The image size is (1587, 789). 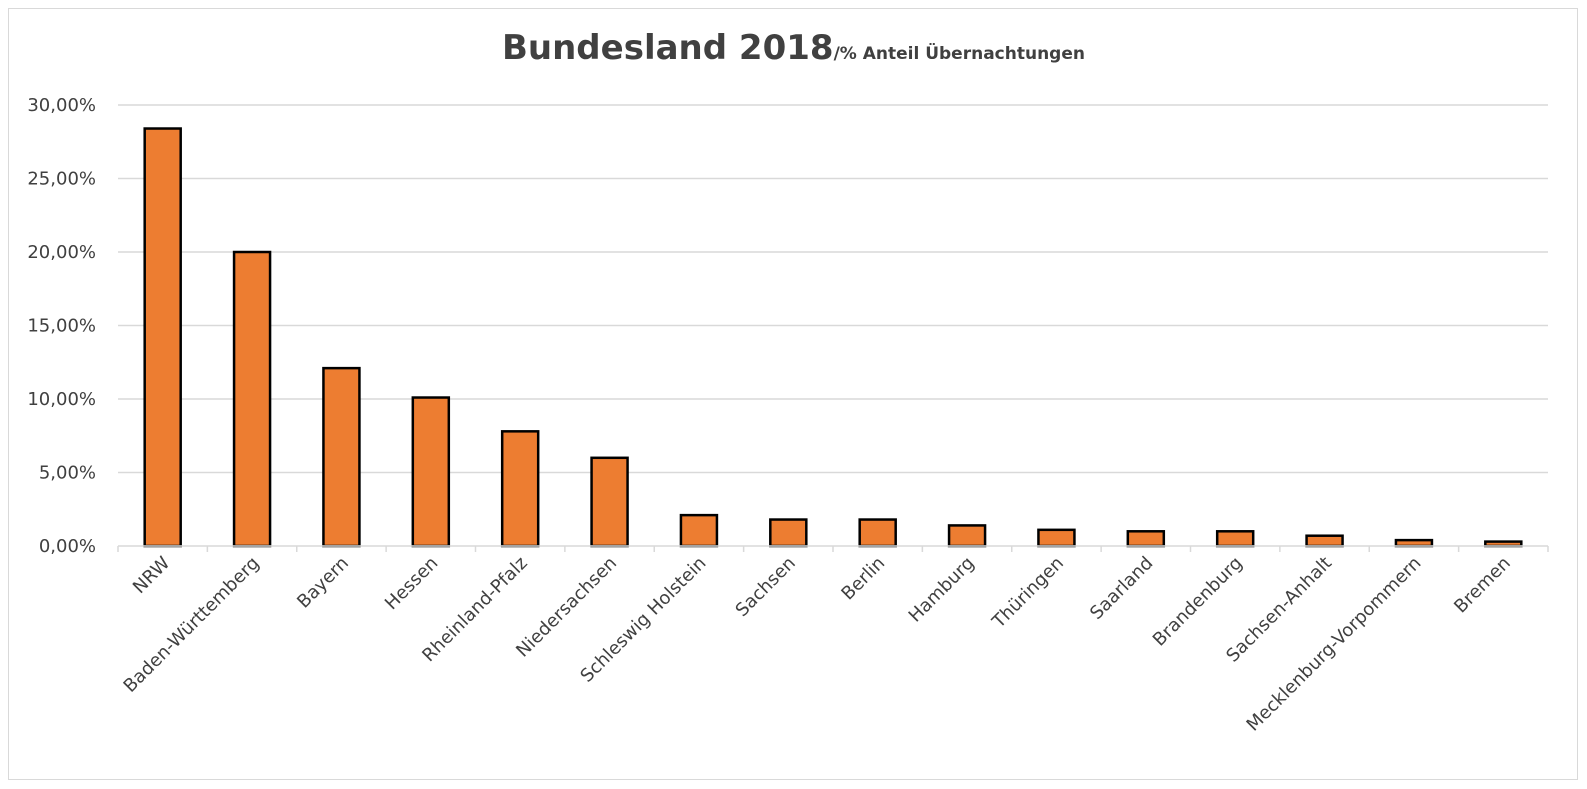 I want to click on chart-title-main: Bundesland 2018, so click(x=667, y=48).